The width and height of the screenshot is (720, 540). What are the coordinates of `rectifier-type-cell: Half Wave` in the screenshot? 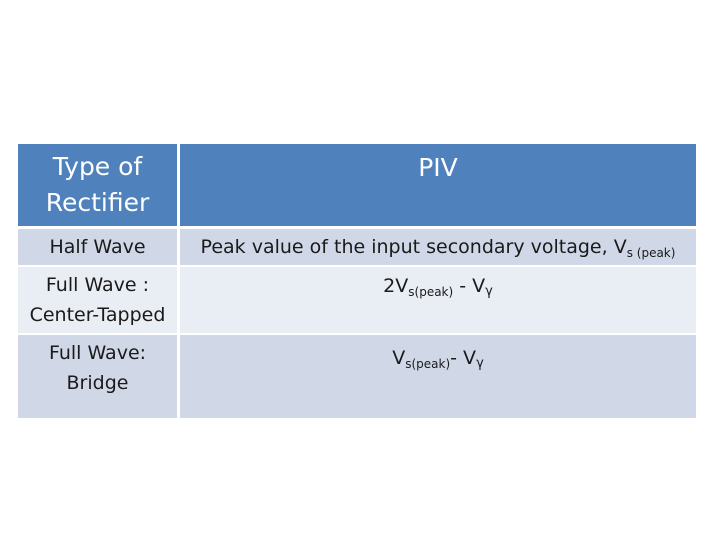 It's located at (99, 247).